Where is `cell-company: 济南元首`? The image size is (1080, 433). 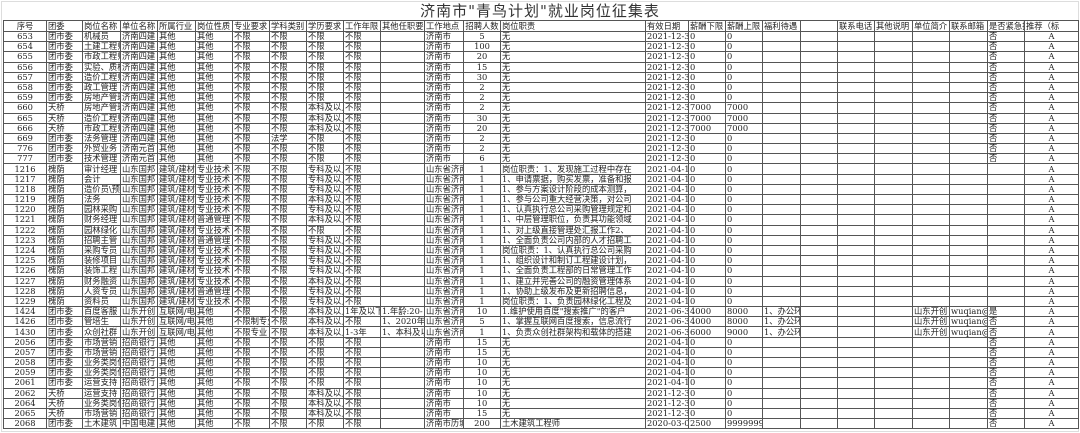 cell-company: 济南元首 is located at coordinates (139, 149).